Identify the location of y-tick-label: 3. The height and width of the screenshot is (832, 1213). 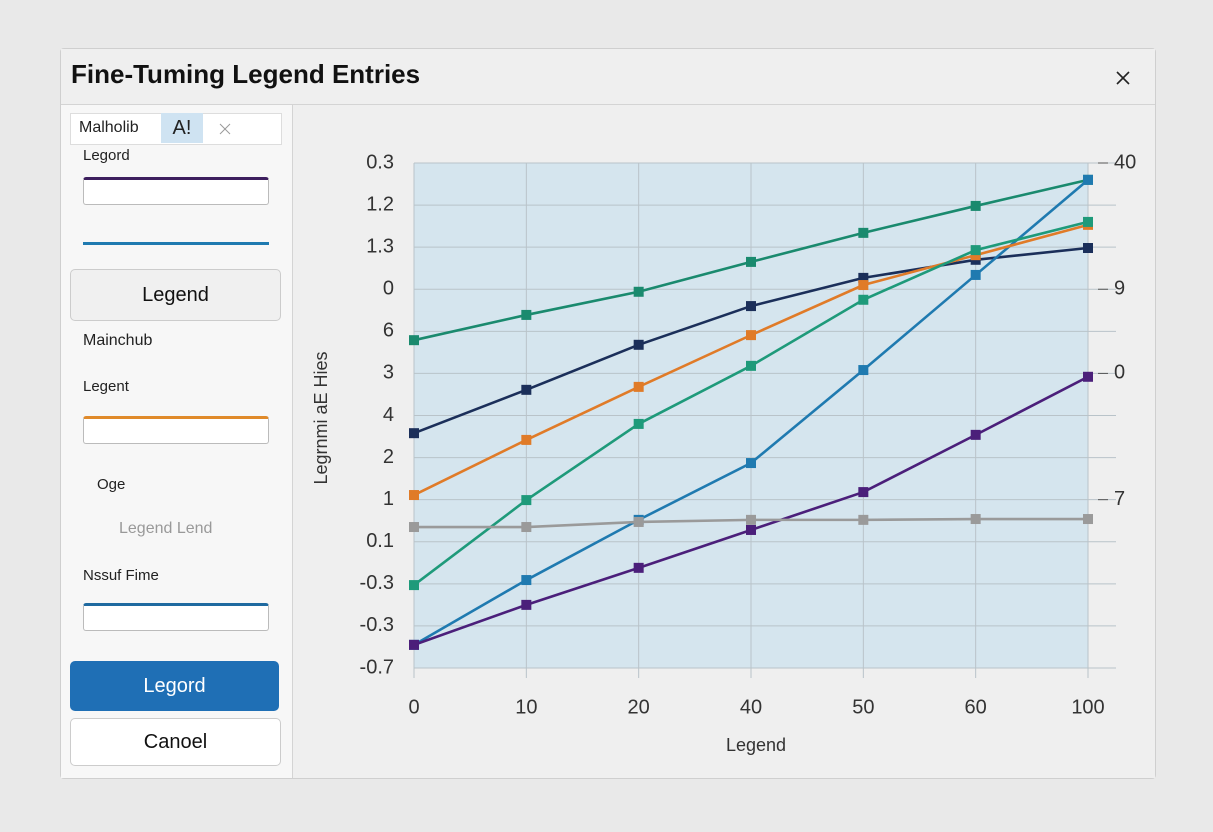
(388, 373).